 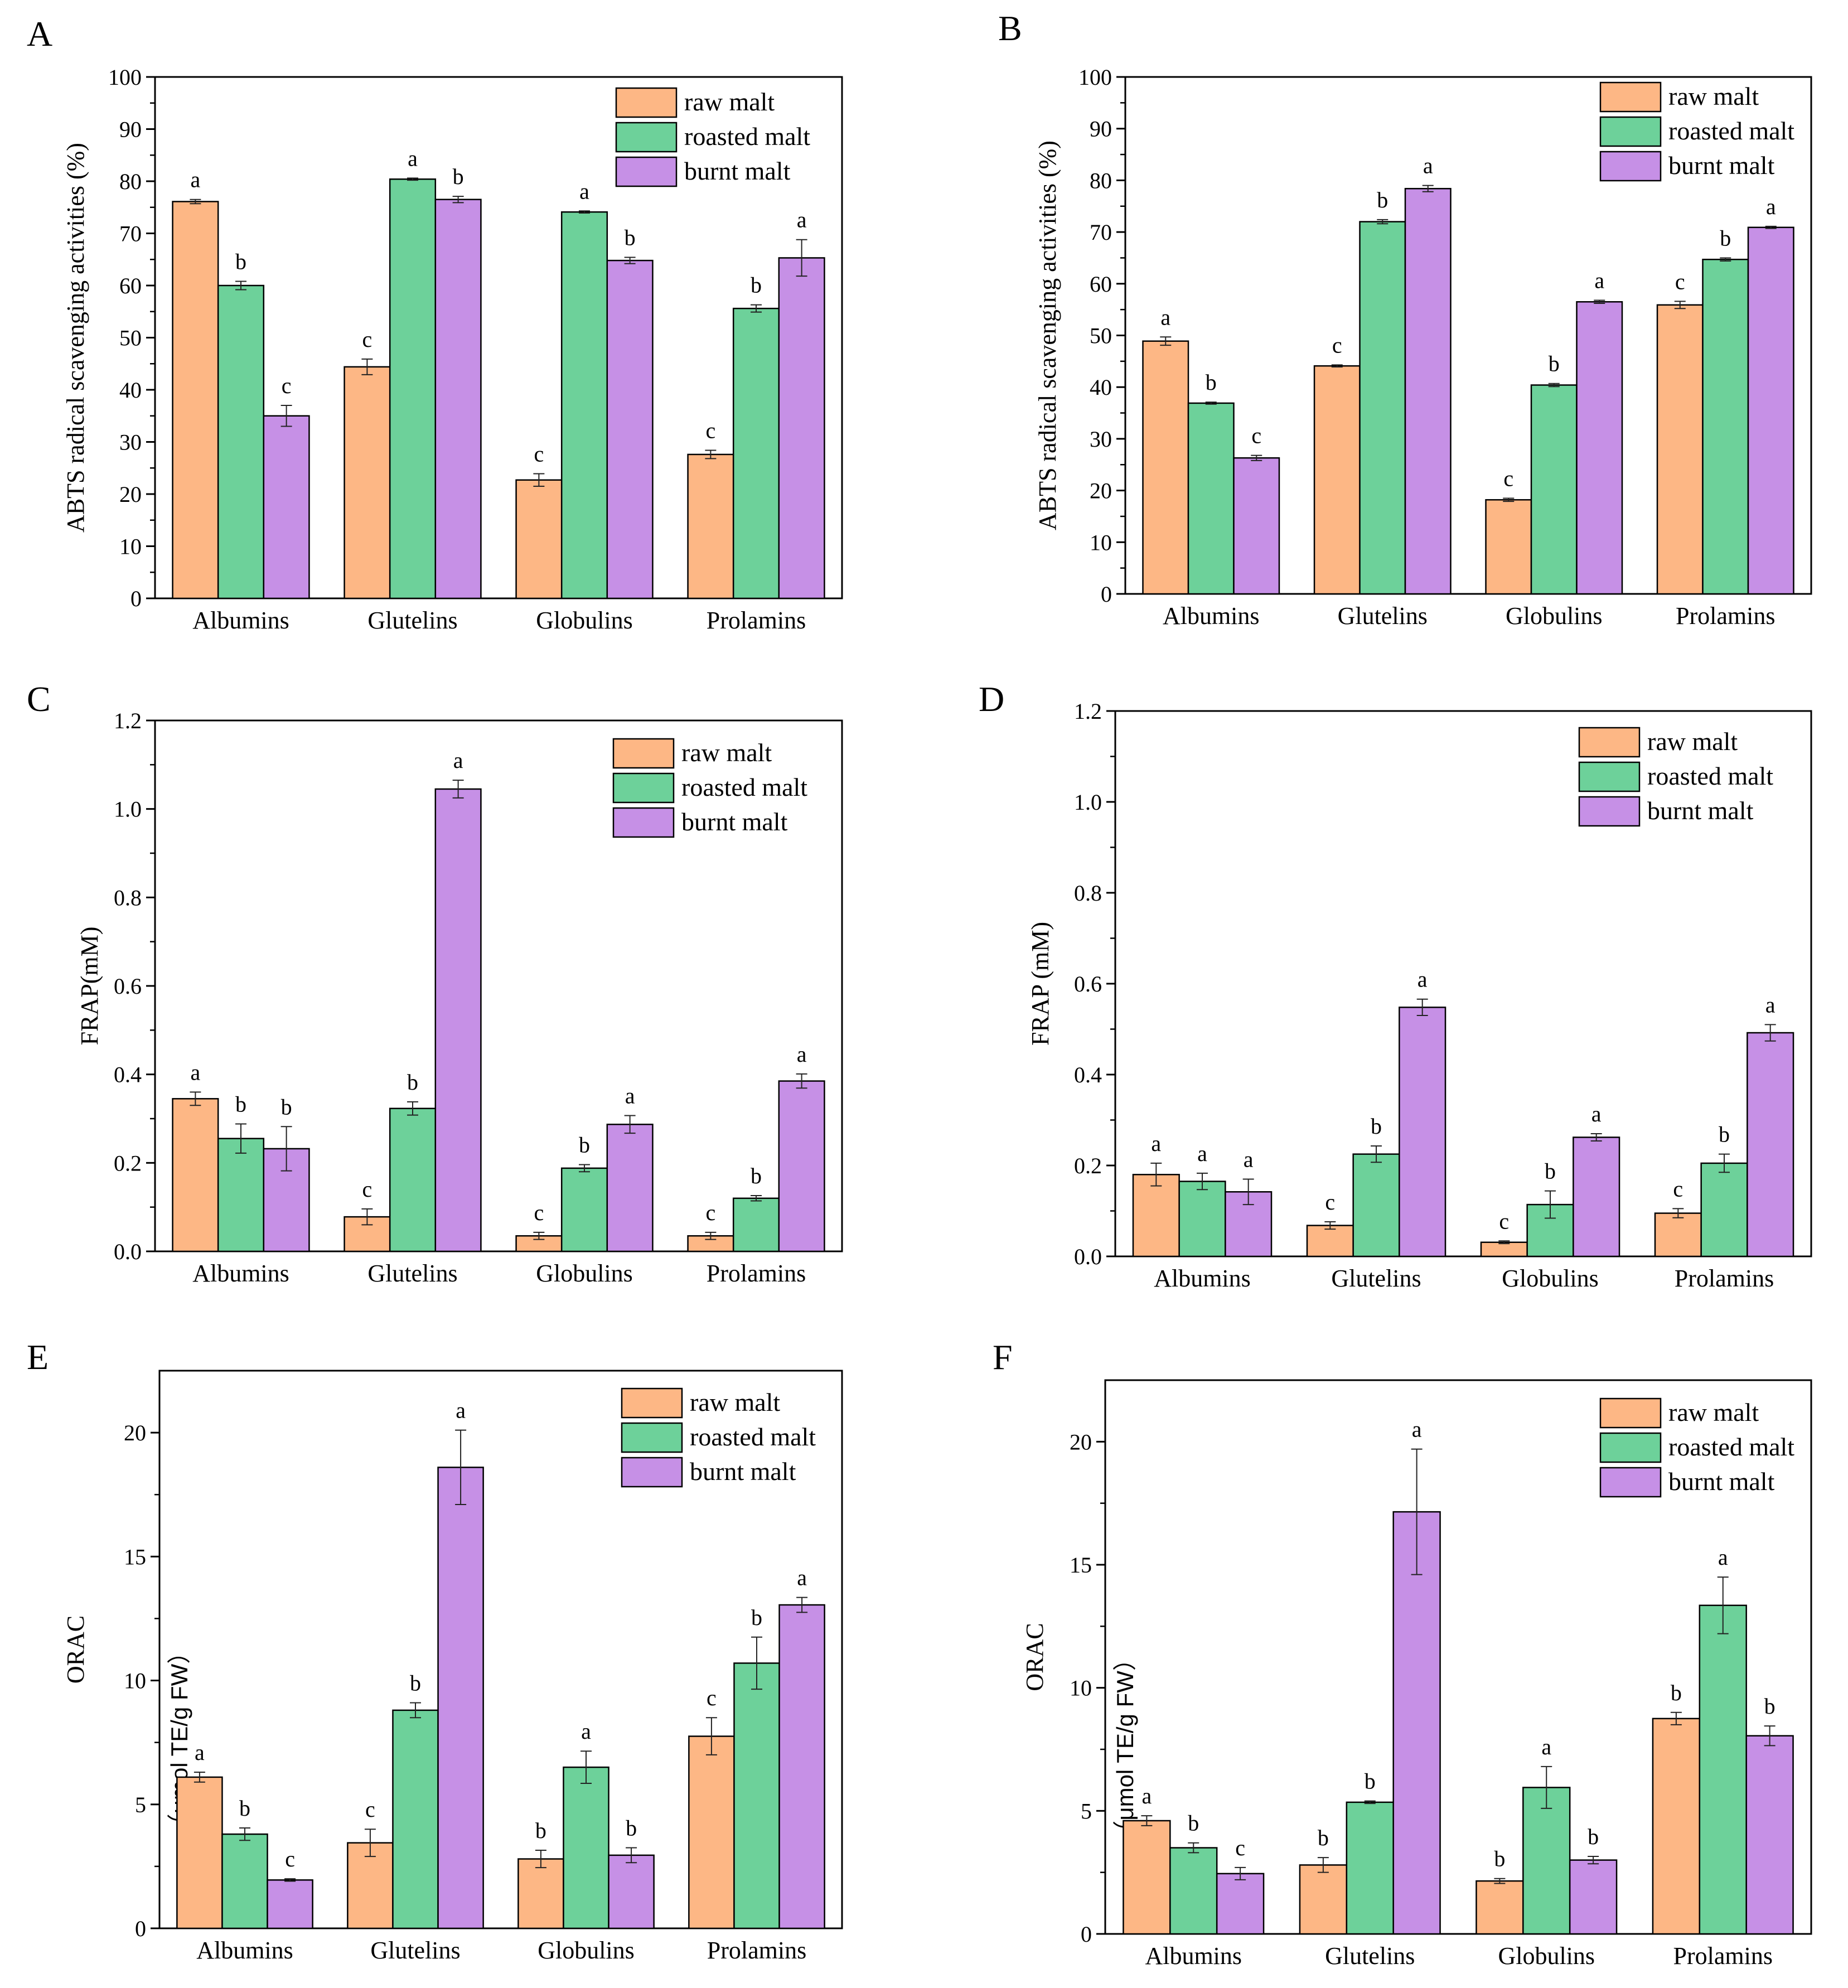 What do you see at coordinates (135, 1557) in the screenshot?
I see `y-tick-label: 15` at bounding box center [135, 1557].